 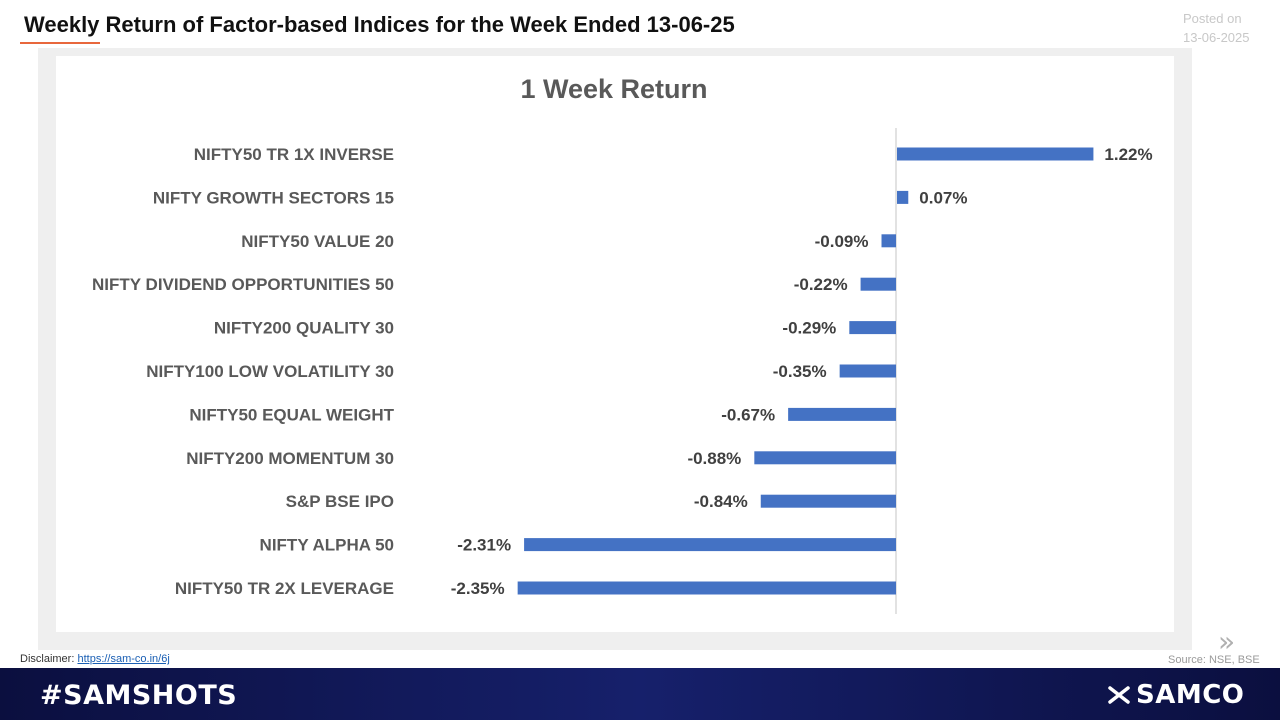 What do you see at coordinates (478, 588) in the screenshot?
I see `data-label: -2.35%` at bounding box center [478, 588].